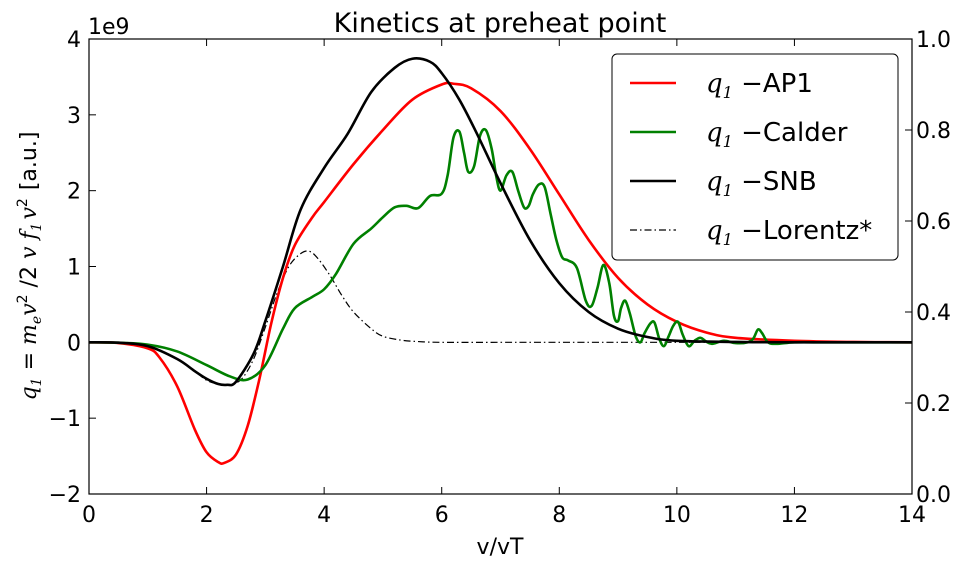  I want to click on legend-label: q1 −Calder, so click(777, 134).